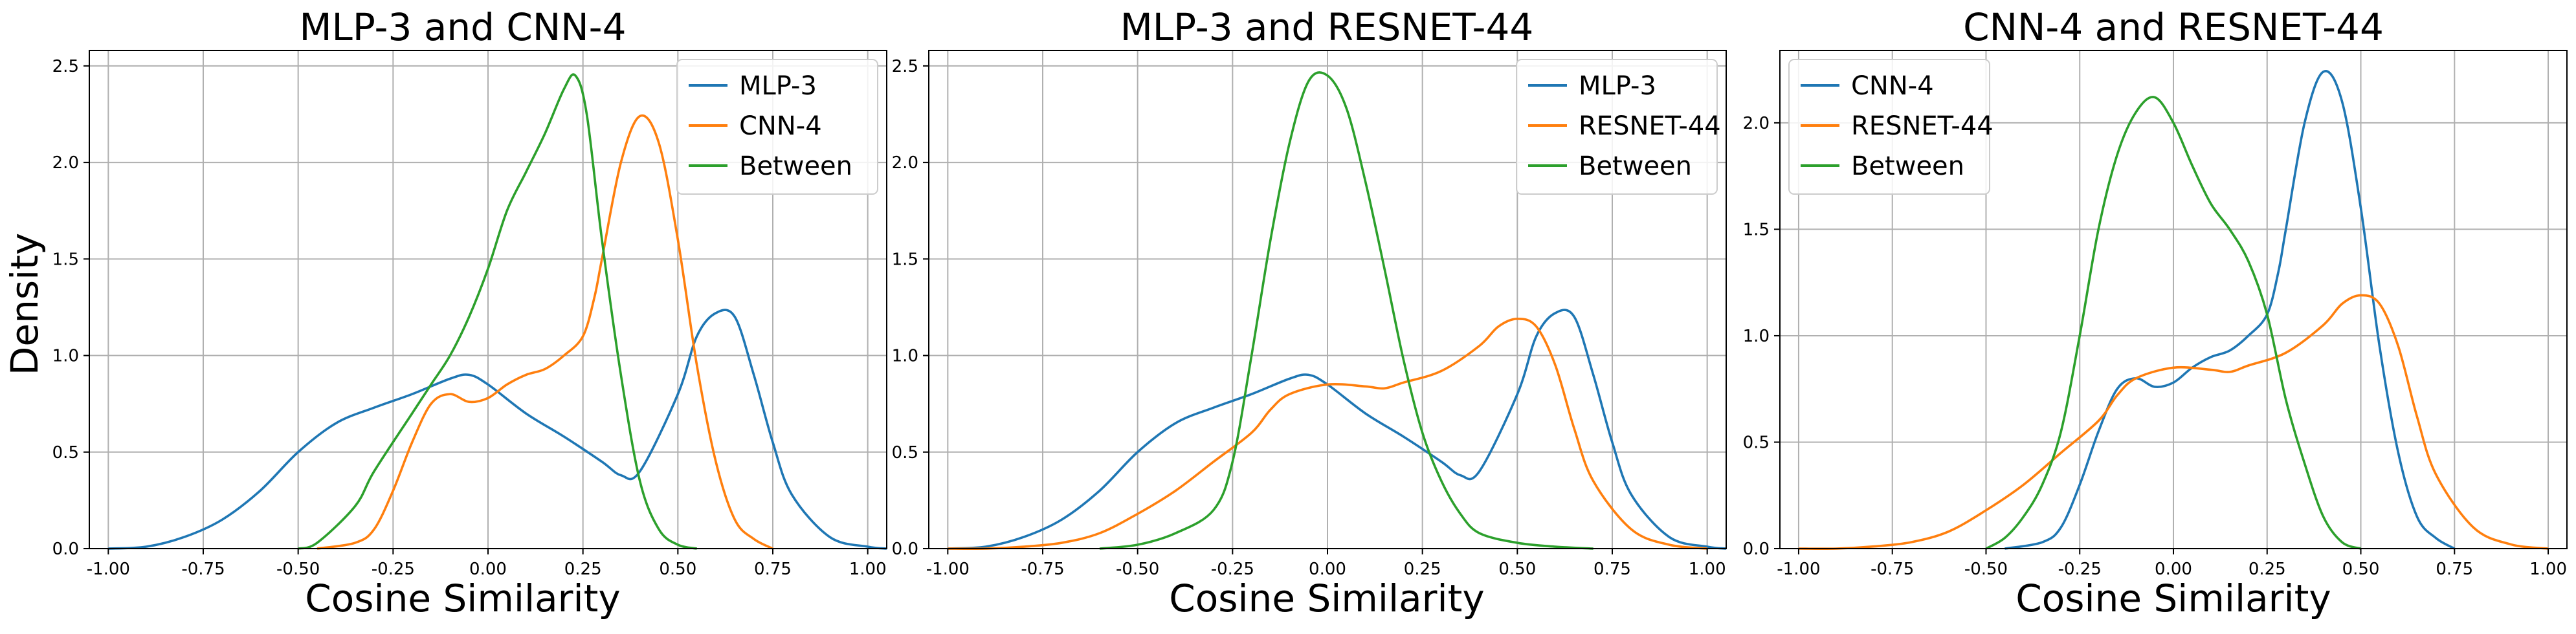  Describe the element at coordinates (25, 304) in the screenshot. I see `y-axis-label: Density` at that location.